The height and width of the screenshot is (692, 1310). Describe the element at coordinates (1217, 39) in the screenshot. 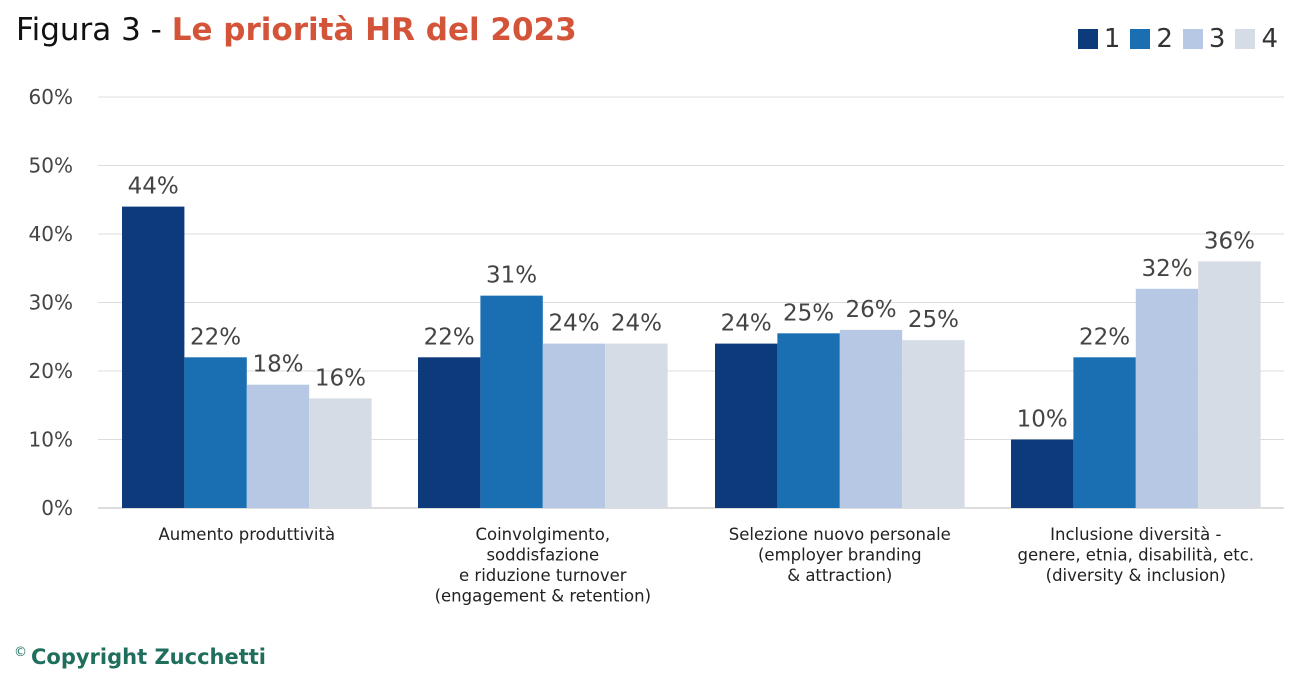

I see `legend-label: 3` at that location.